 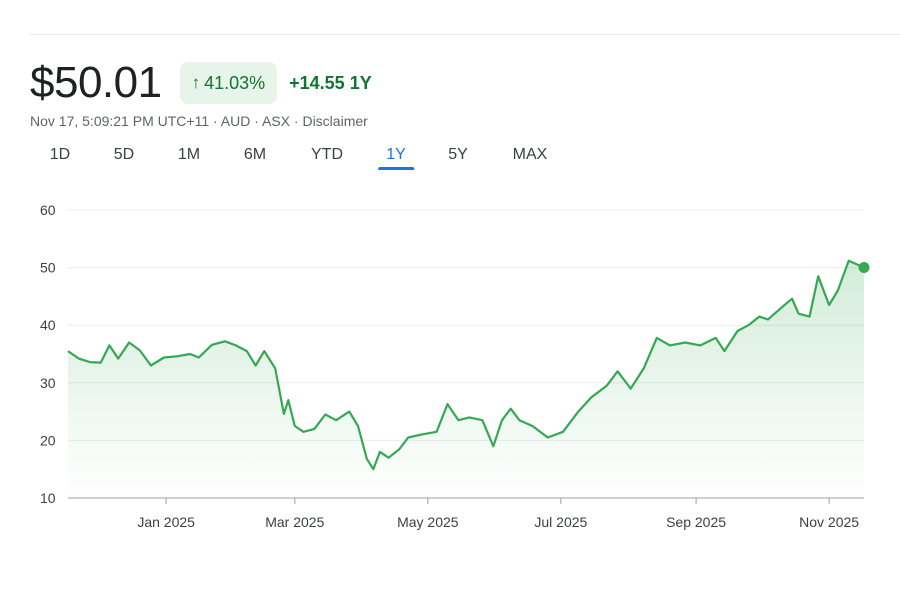 What do you see at coordinates (396, 158) in the screenshot?
I see `tab-1y: 1Y` at bounding box center [396, 158].